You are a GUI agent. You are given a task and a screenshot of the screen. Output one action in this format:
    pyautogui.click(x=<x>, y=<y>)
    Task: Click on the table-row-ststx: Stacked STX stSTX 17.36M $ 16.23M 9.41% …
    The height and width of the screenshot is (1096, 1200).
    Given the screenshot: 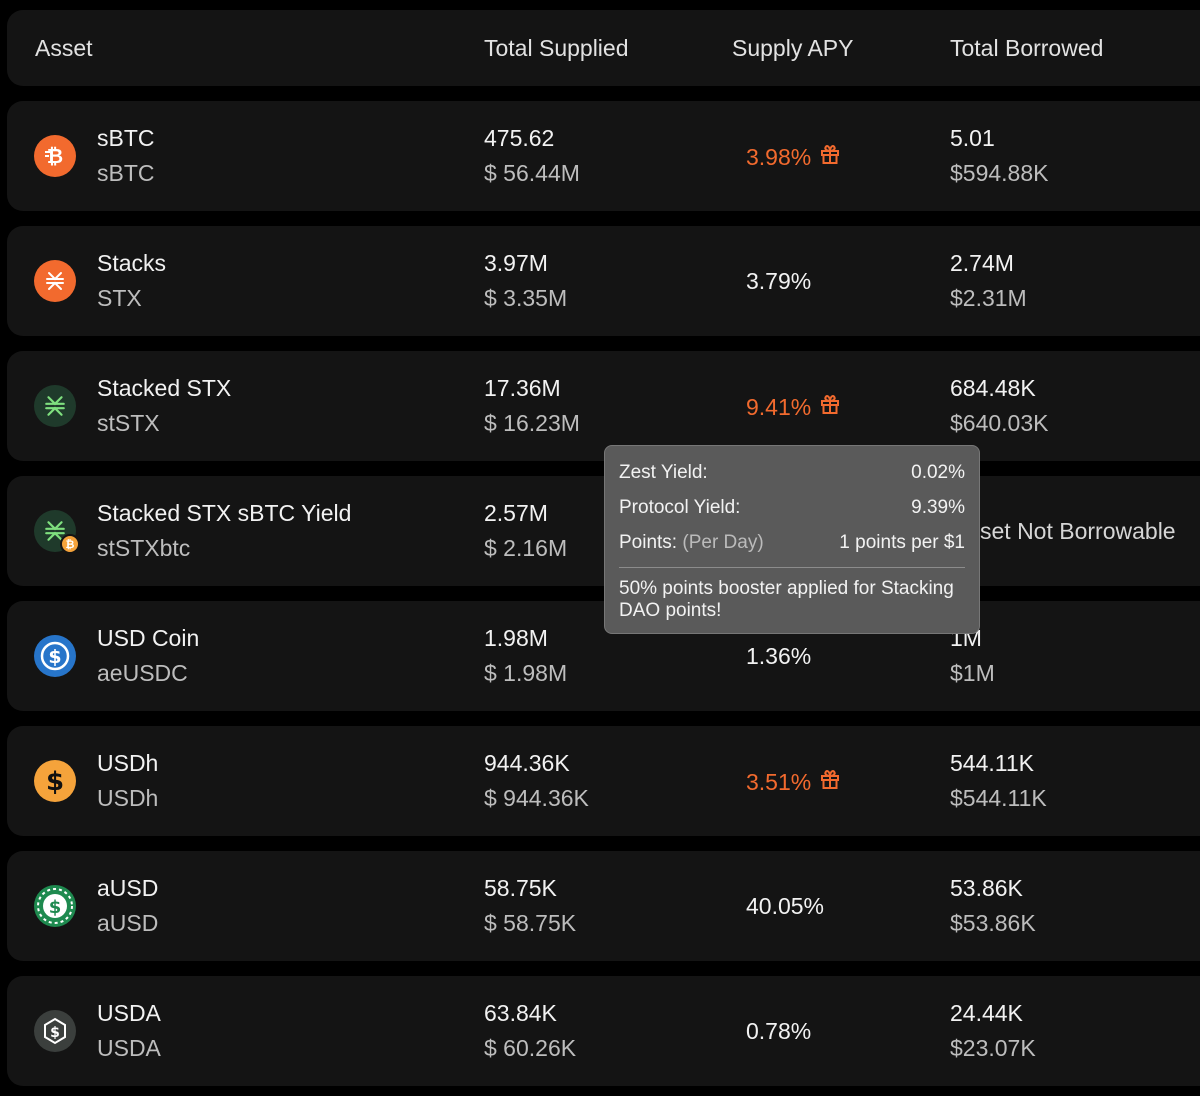 What is the action you would take?
    pyautogui.click(x=603, y=406)
    